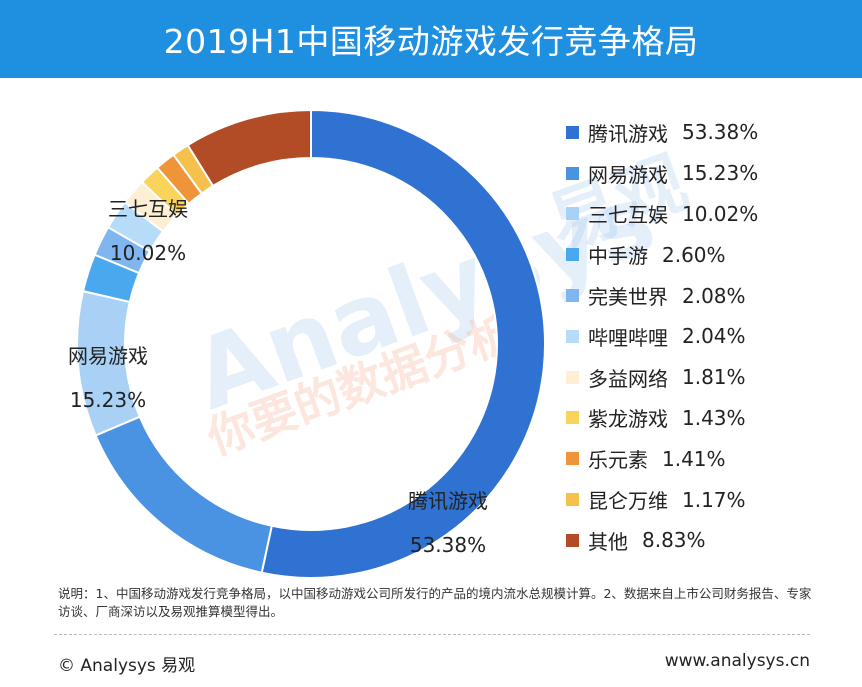 The width and height of the screenshot is (862, 687). I want to click on legend-item: 多益网络 1.81%, so click(711, 377).